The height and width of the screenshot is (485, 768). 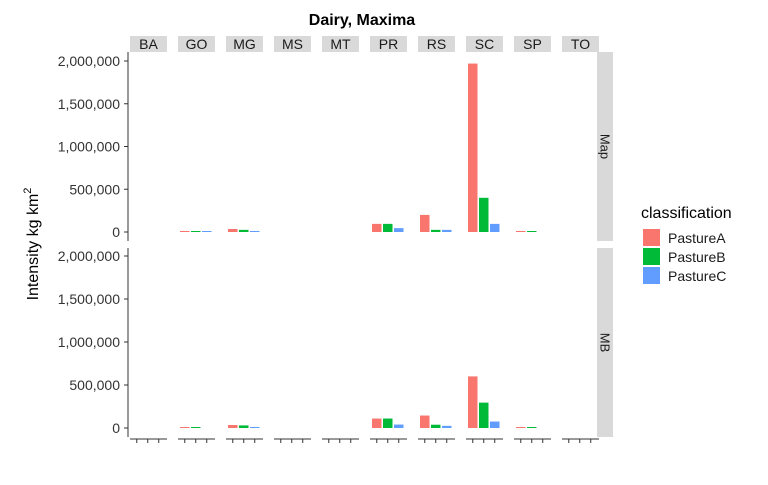 What do you see at coordinates (686, 213) in the screenshot?
I see `legend-title: classification` at bounding box center [686, 213].